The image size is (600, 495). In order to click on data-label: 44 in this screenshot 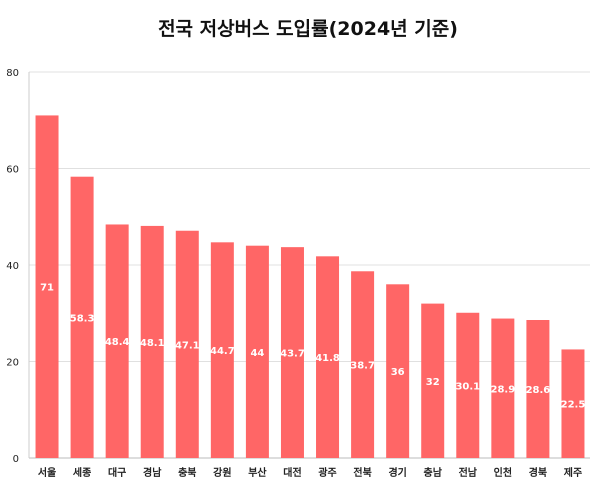, I will do `click(257, 353)`.